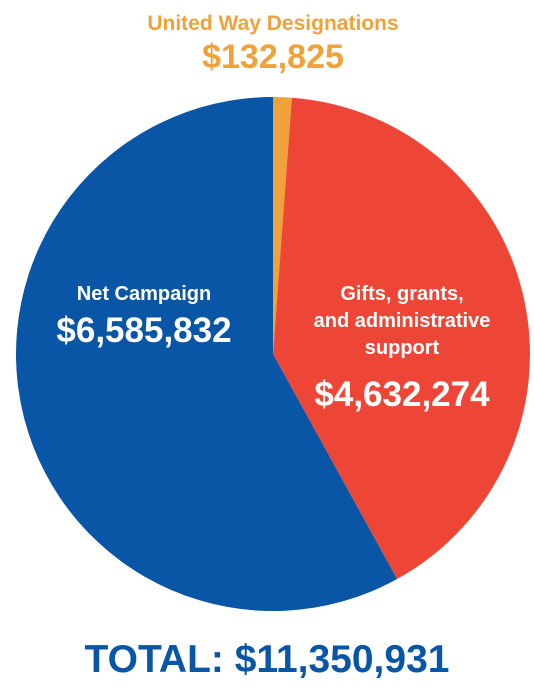 This screenshot has width=534, height=690. What do you see at coordinates (273, 57) in the screenshot?
I see `slice-0-value-label: $132,825` at bounding box center [273, 57].